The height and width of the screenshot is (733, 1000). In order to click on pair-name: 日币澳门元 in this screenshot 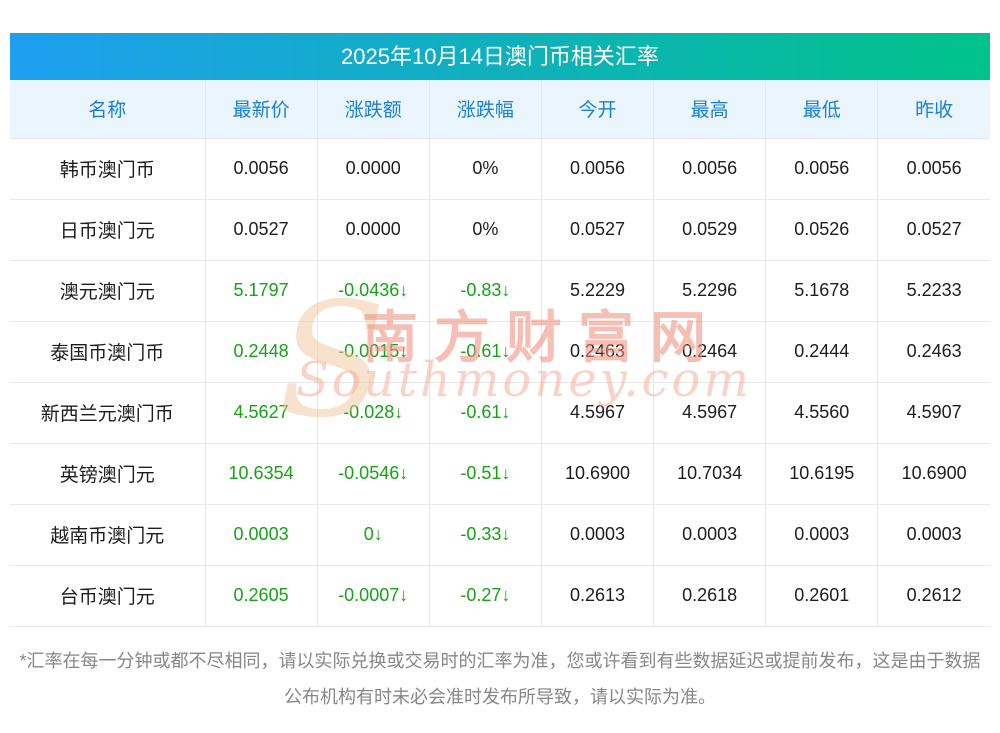, I will do `click(108, 230)`.